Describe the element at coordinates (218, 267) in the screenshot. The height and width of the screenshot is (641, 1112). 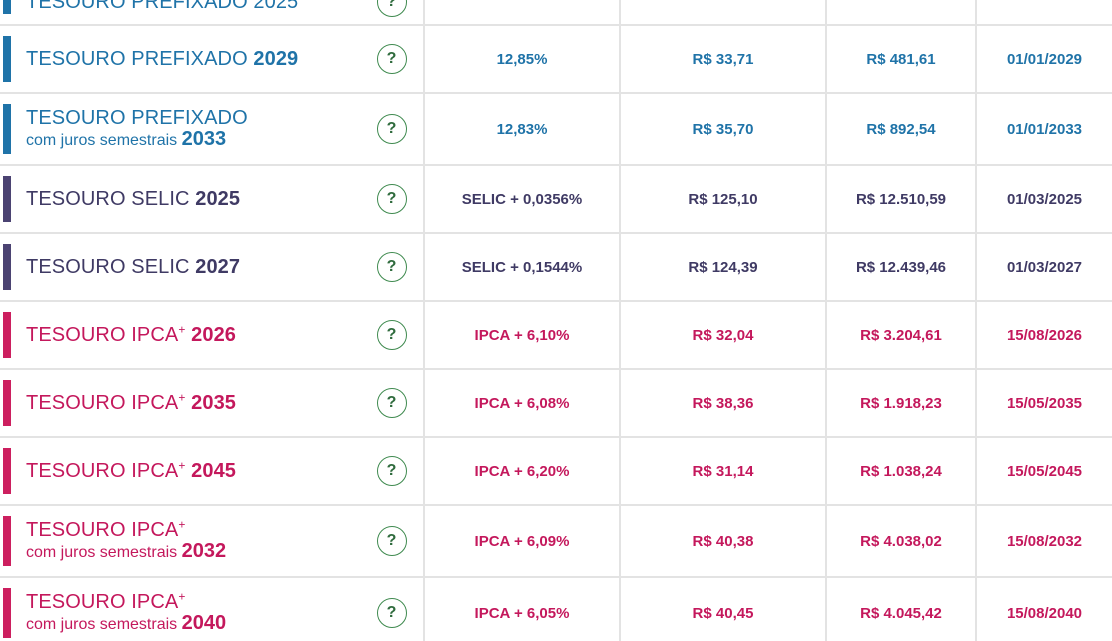
I see `bond-year: 2027` at that location.